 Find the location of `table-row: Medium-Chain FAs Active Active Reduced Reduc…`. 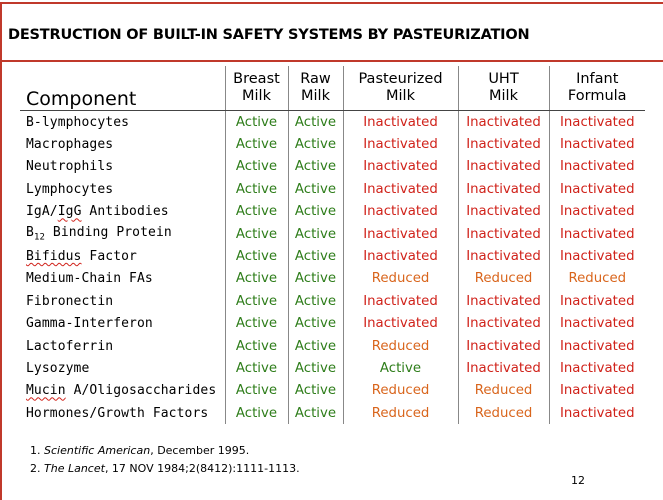

table-row: Medium-Chain FAs Active Active Reduced Reduc… is located at coordinates (332, 279).